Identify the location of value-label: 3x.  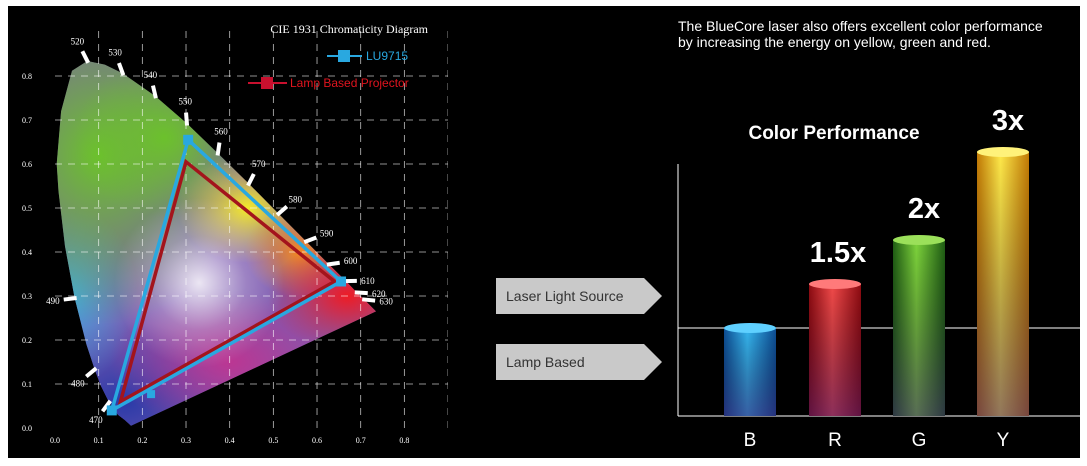
(1008, 121).